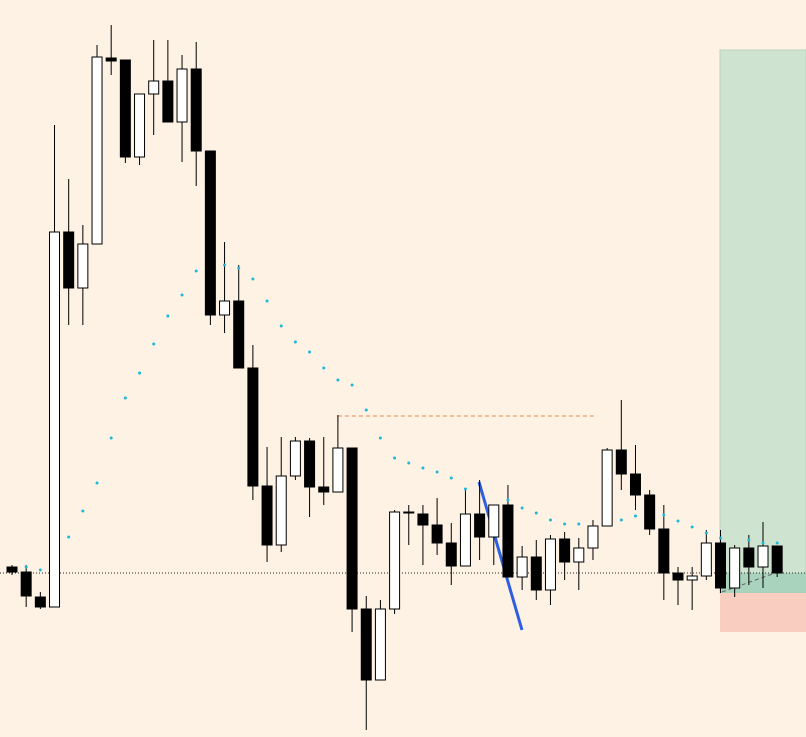 The image size is (806, 737). Describe the element at coordinates (762, 321) in the screenshot. I see `profit-zone` at that location.